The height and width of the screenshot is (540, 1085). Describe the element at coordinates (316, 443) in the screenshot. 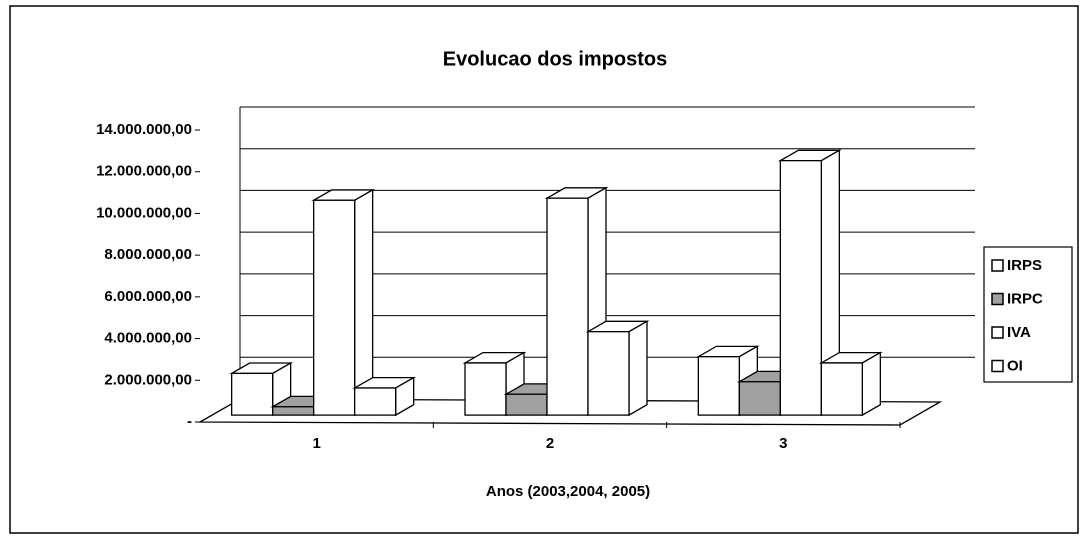

I see `x-tick-label: 1` at that location.